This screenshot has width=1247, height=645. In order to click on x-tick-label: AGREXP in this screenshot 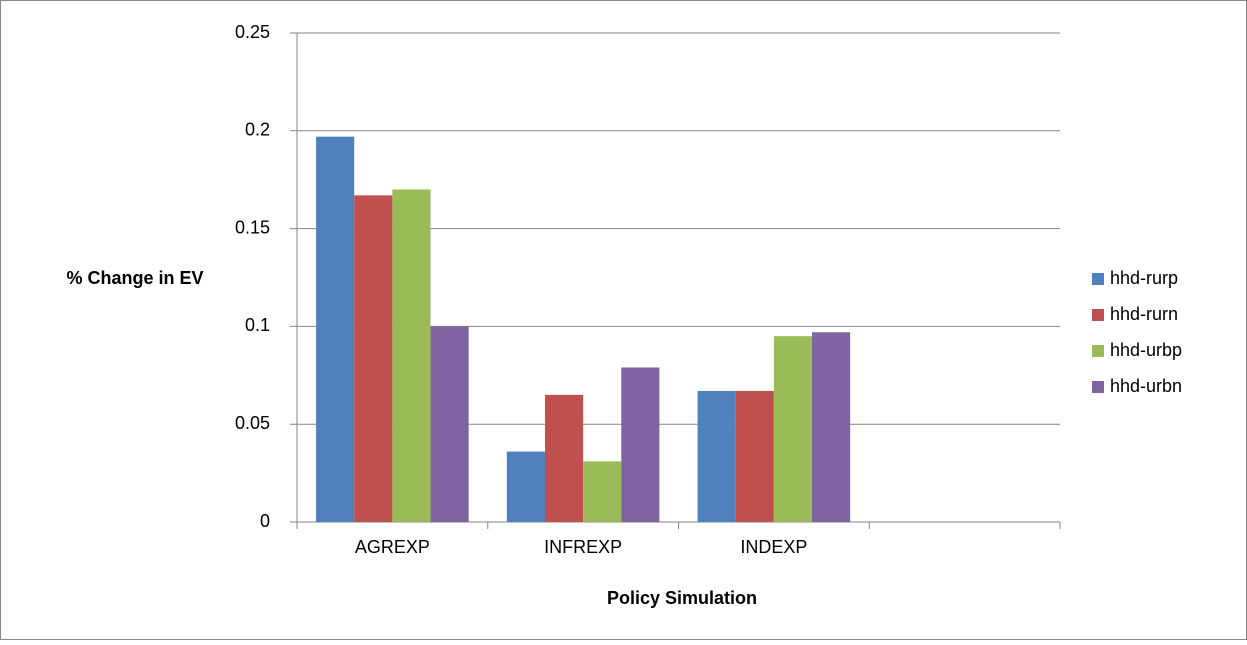, I will do `click(392, 547)`.